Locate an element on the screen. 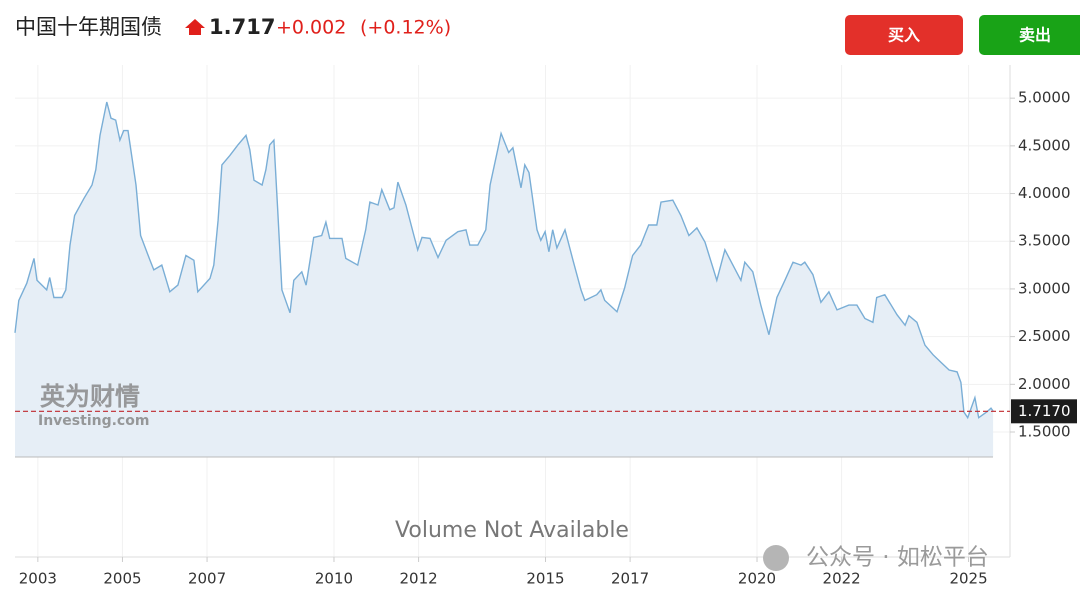 This screenshot has height=602, width=1080. y-tick-label: 1.5000 is located at coordinates (1044, 432).